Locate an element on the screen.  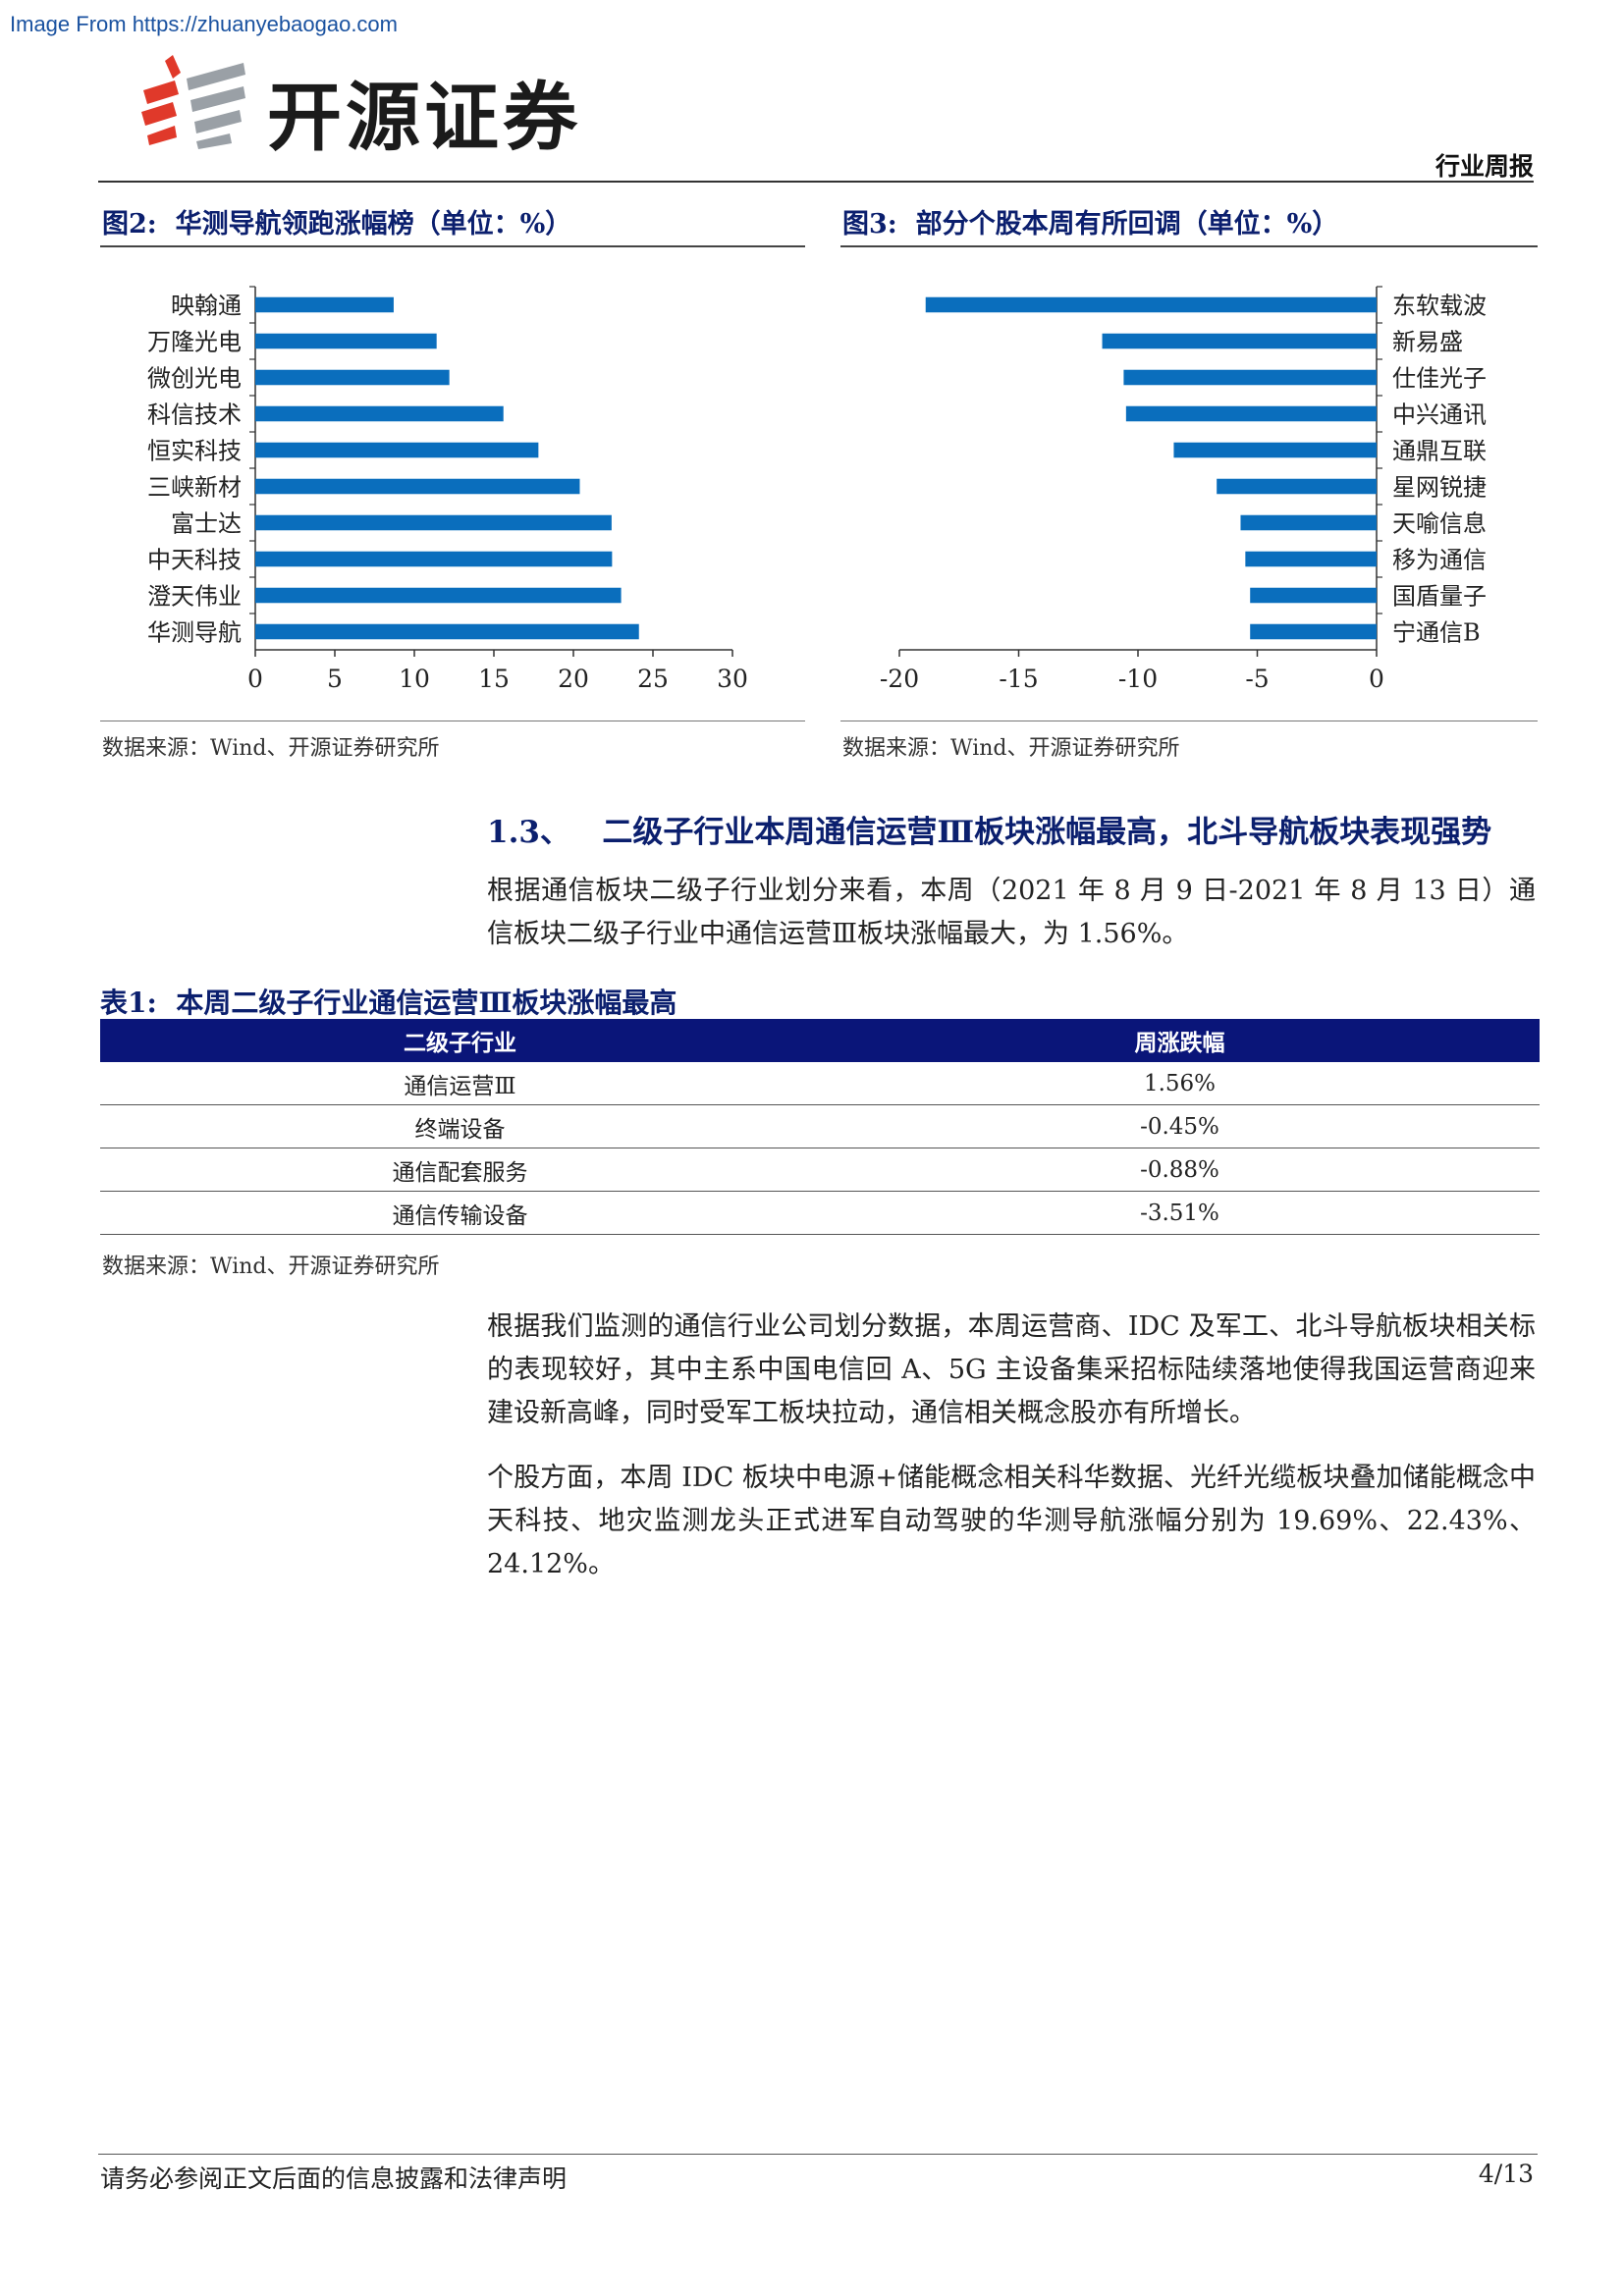
column-header-subindustry: 二级子行业 is located at coordinates (460, 1041).